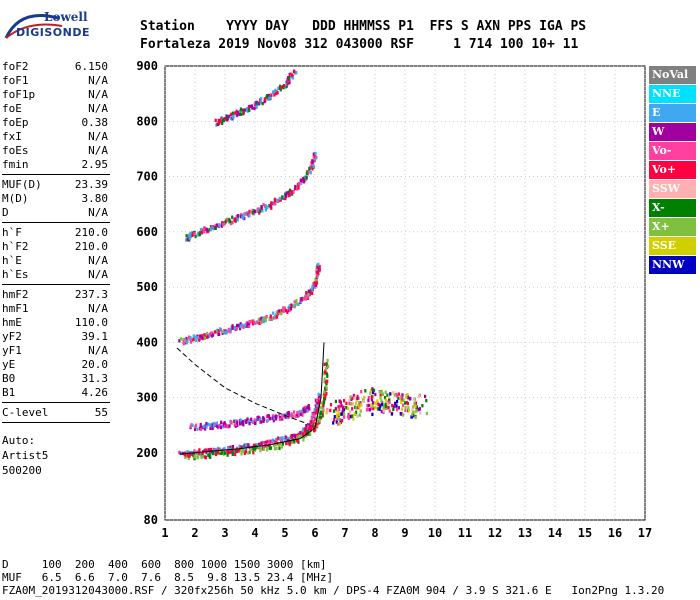  I want to click on param-value: 237.3, so click(91, 294).